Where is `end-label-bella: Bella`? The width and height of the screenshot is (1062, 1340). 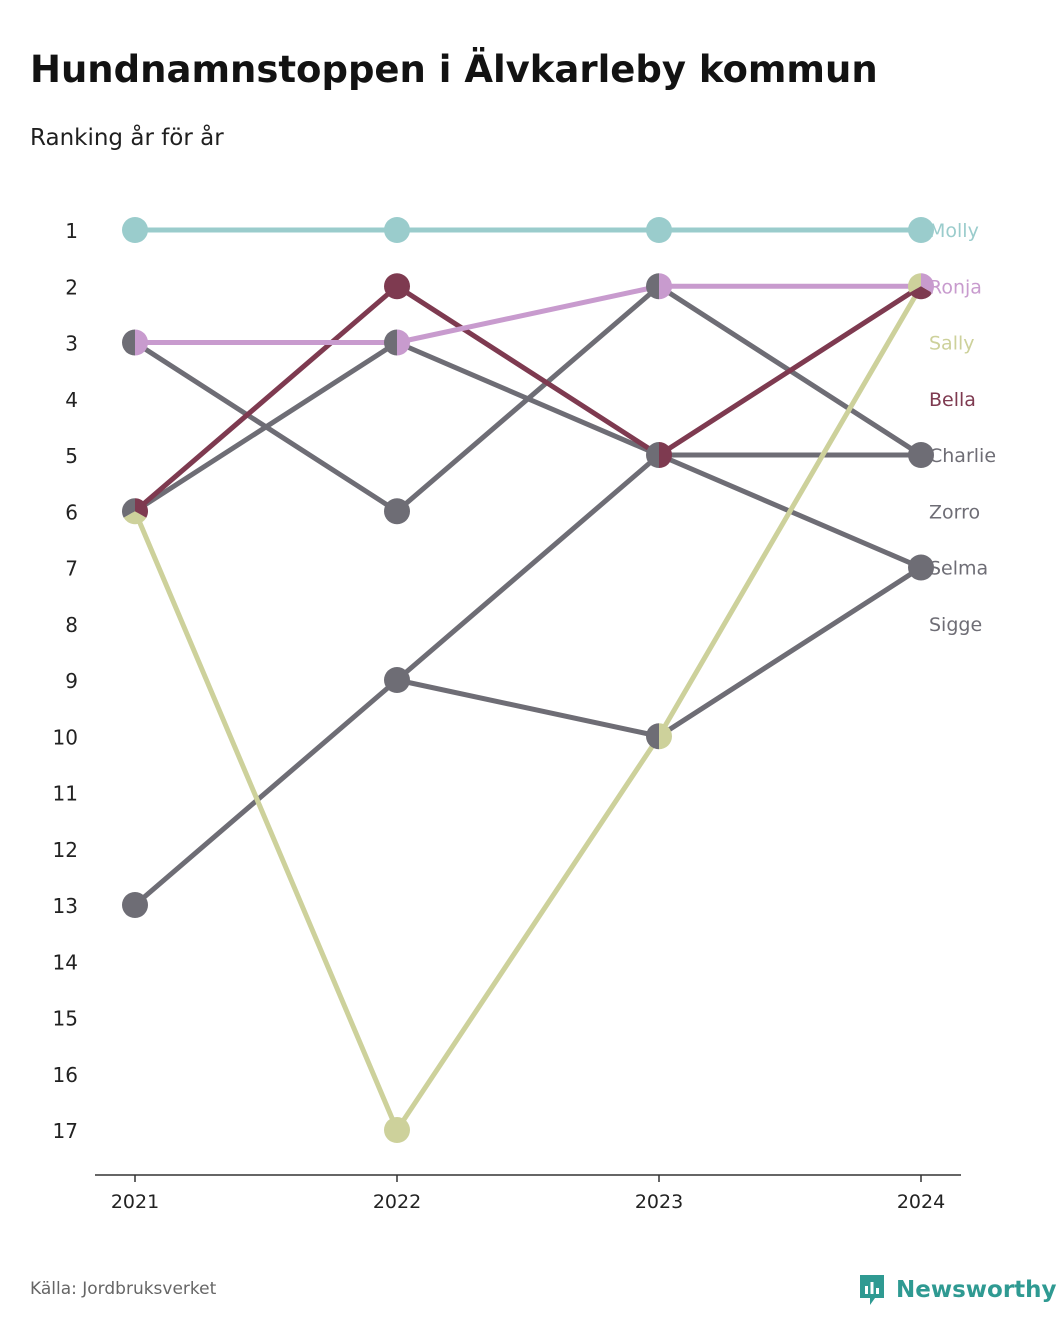 end-label-bella: Bella is located at coordinates (952, 400).